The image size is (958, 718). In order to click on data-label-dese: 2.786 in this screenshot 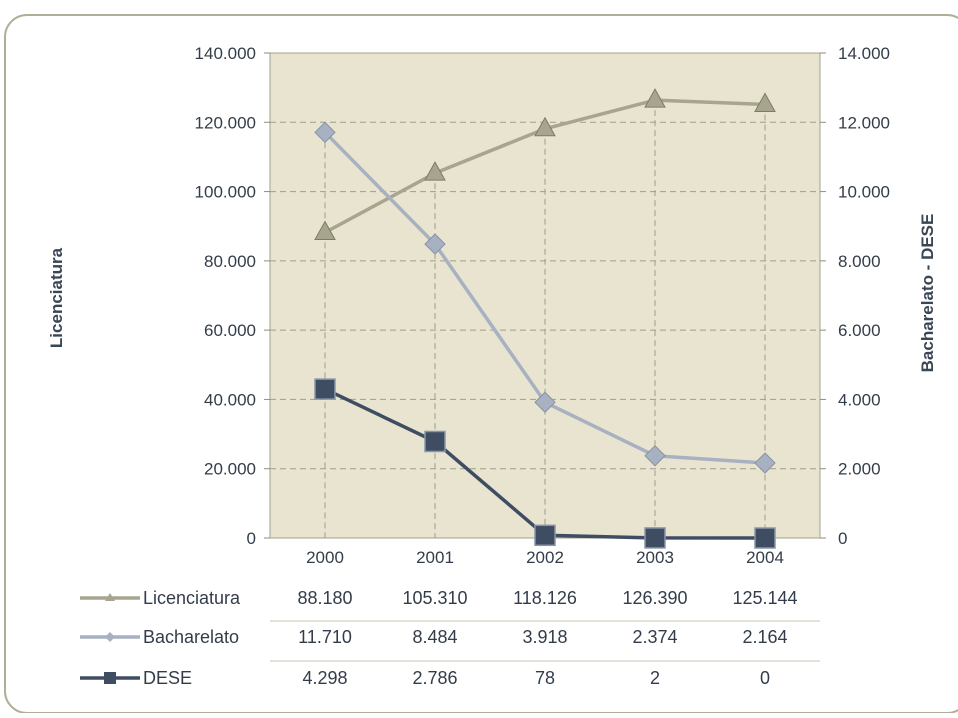, I will do `click(434, 678)`.